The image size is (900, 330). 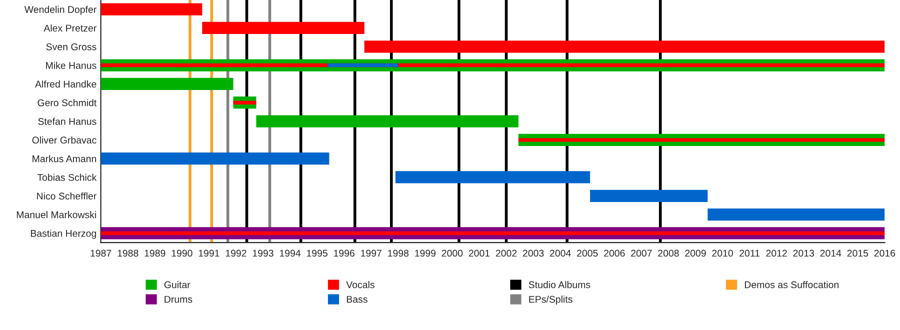 What do you see at coordinates (695, 253) in the screenshot?
I see `x-tick-label: 2009` at bounding box center [695, 253].